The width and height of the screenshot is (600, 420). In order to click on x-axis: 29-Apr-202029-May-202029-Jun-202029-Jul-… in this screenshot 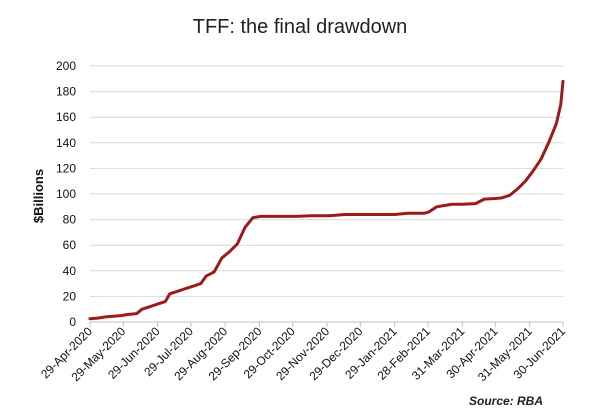, I will do `click(303, 352)`.